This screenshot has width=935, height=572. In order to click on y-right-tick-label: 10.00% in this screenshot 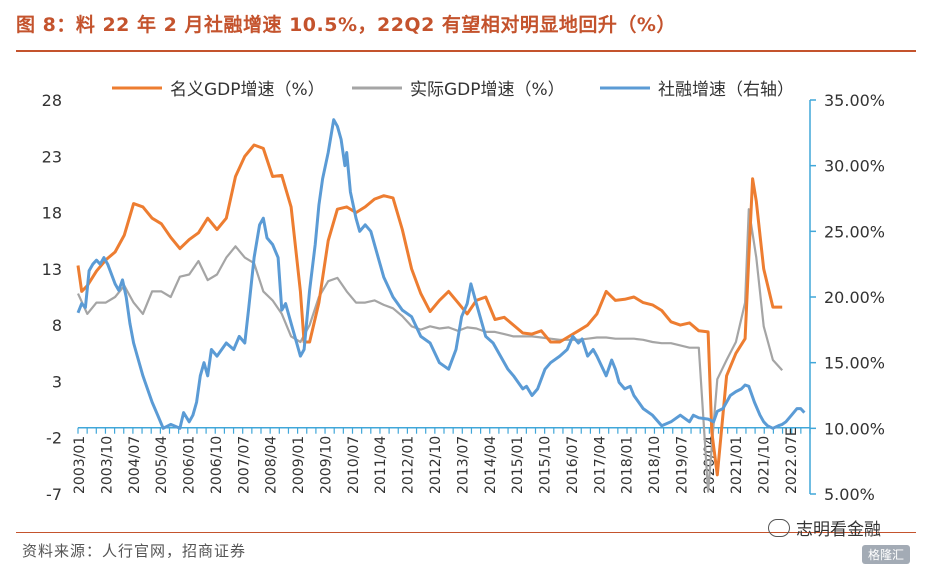, I will do `click(854, 428)`.